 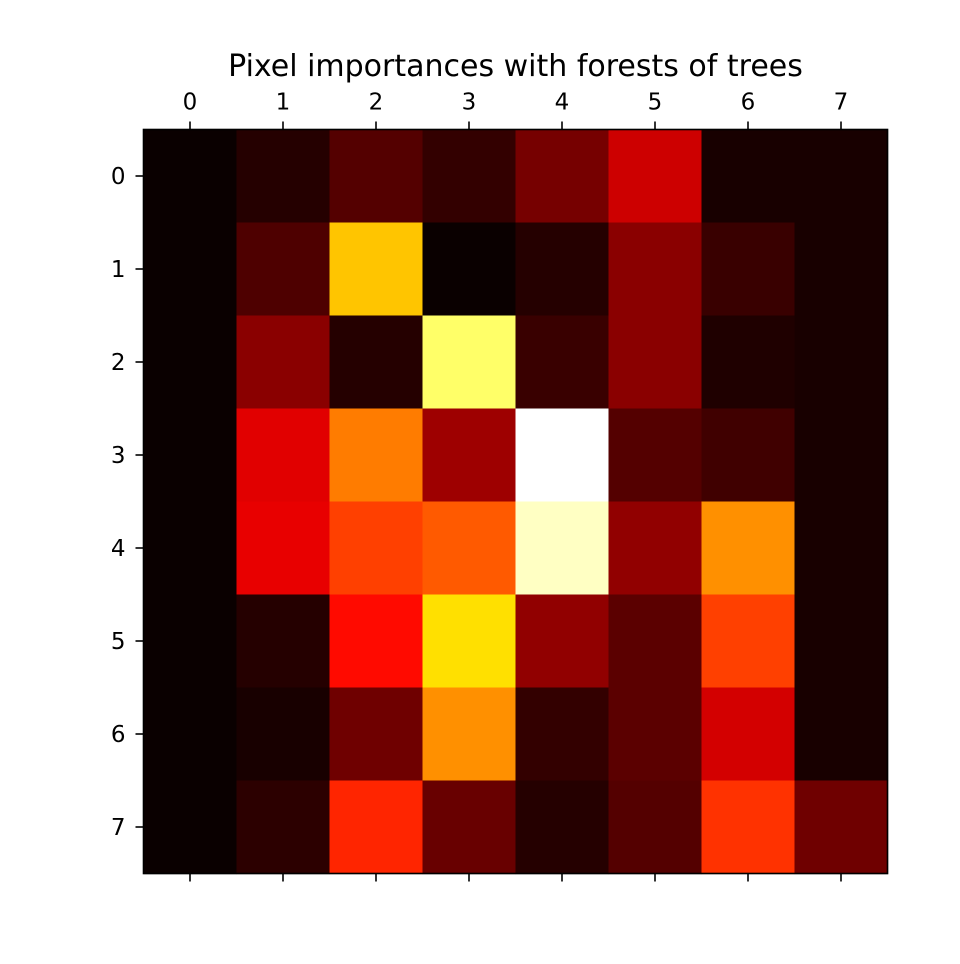 I want to click on heatmap-cell-r6-c1, so click(x=283, y=734).